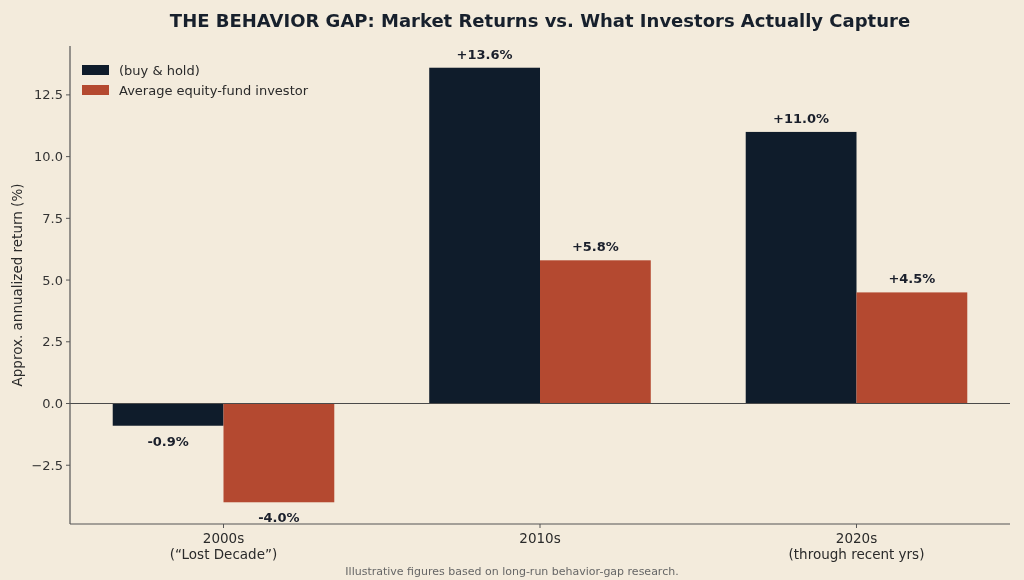 The image size is (1024, 580). I want to click on x-tick-label: 2010s, so click(540, 538).